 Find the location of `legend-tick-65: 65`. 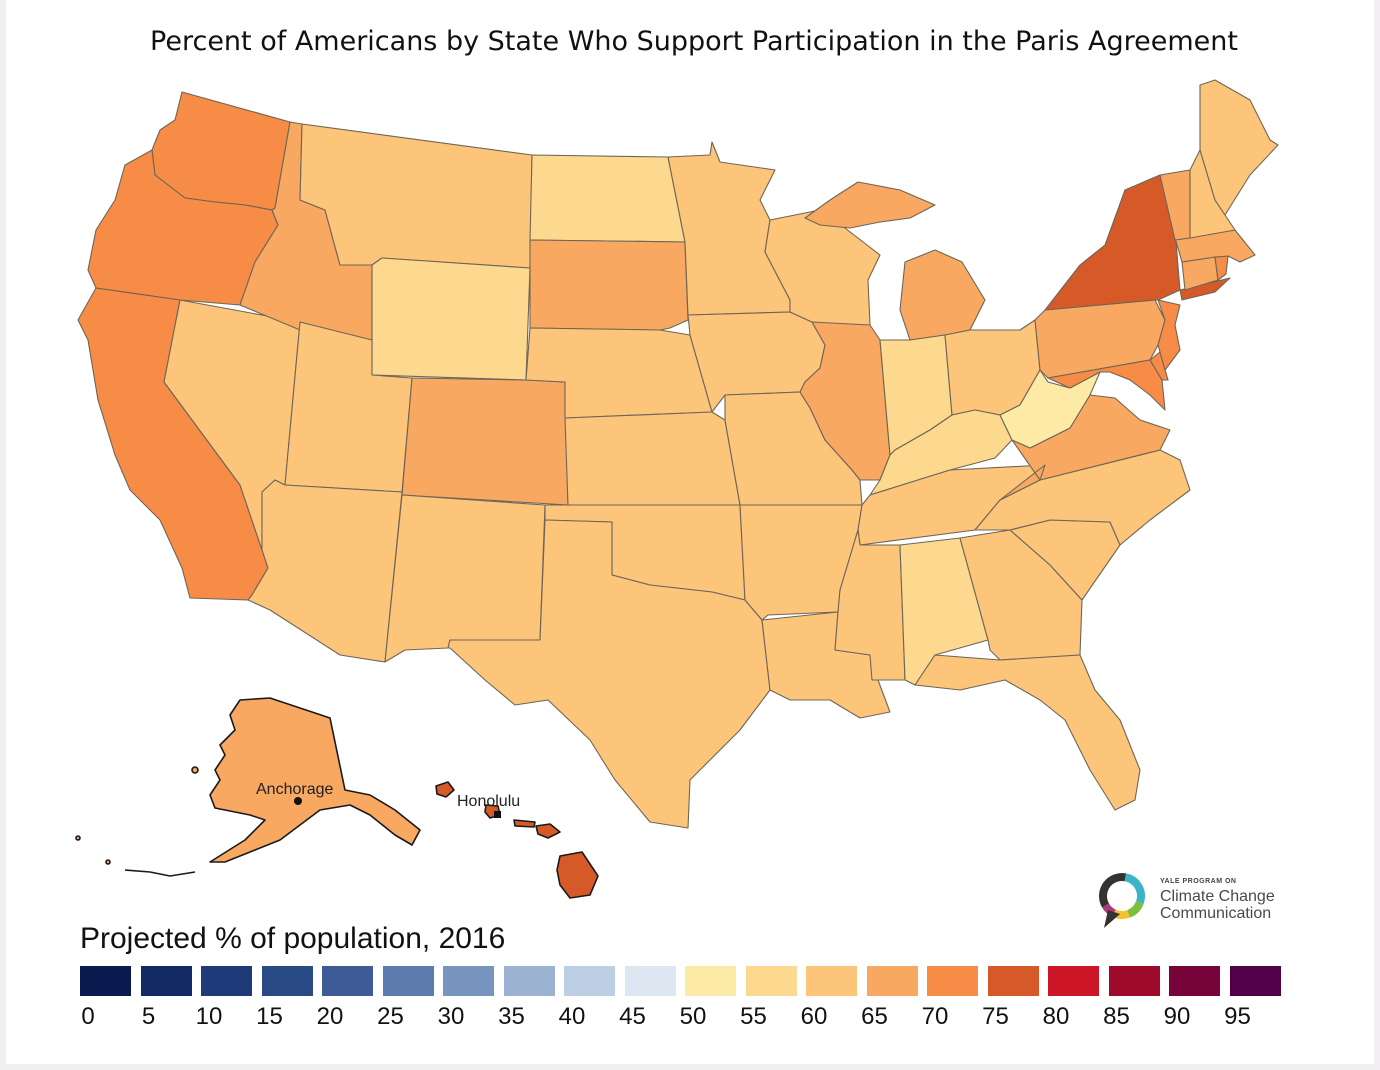

legend-tick-65: 65 is located at coordinates (874, 1016).